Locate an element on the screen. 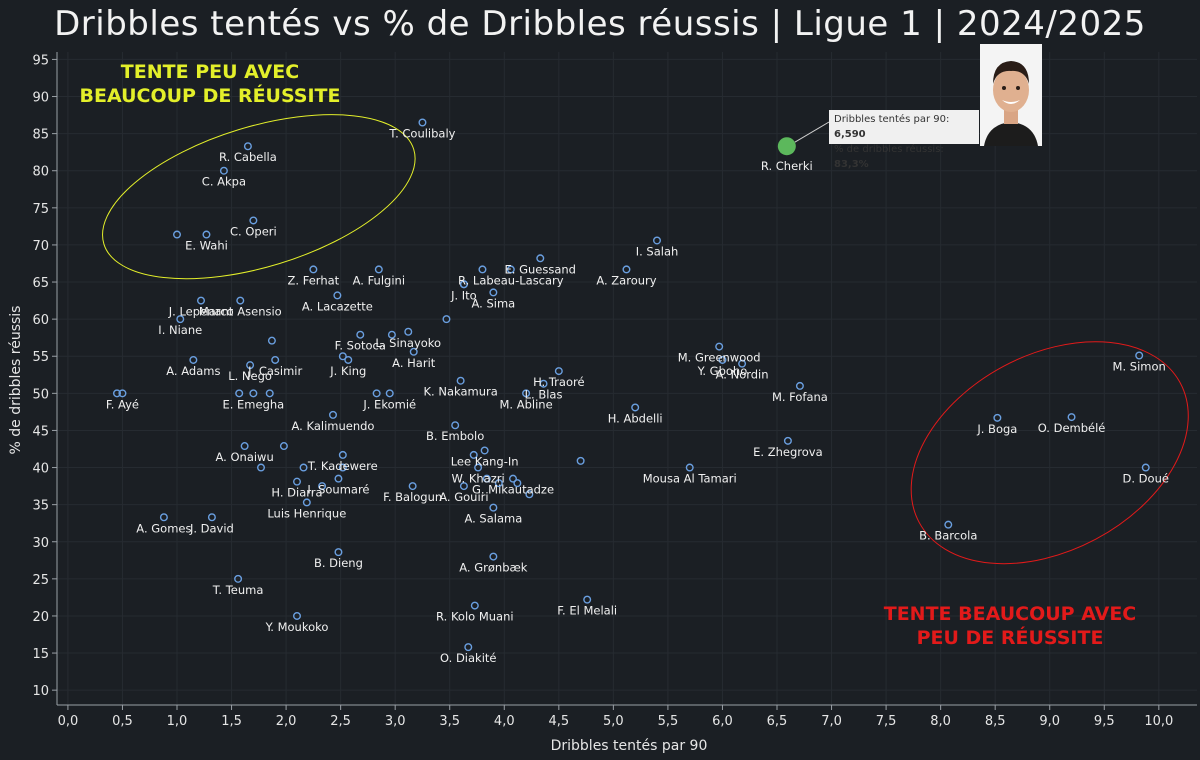 The height and width of the screenshot is (760, 1200). zone-label-low-attempts-high-success: TENTE PEU AVEC BEAUCOUP DE RÉUSSITE is located at coordinates (210, 84).